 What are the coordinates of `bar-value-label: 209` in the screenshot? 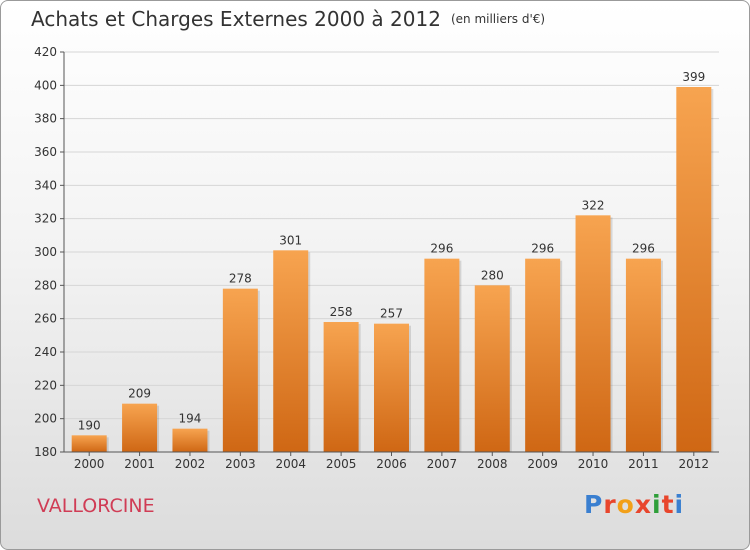 It's located at (139, 394).